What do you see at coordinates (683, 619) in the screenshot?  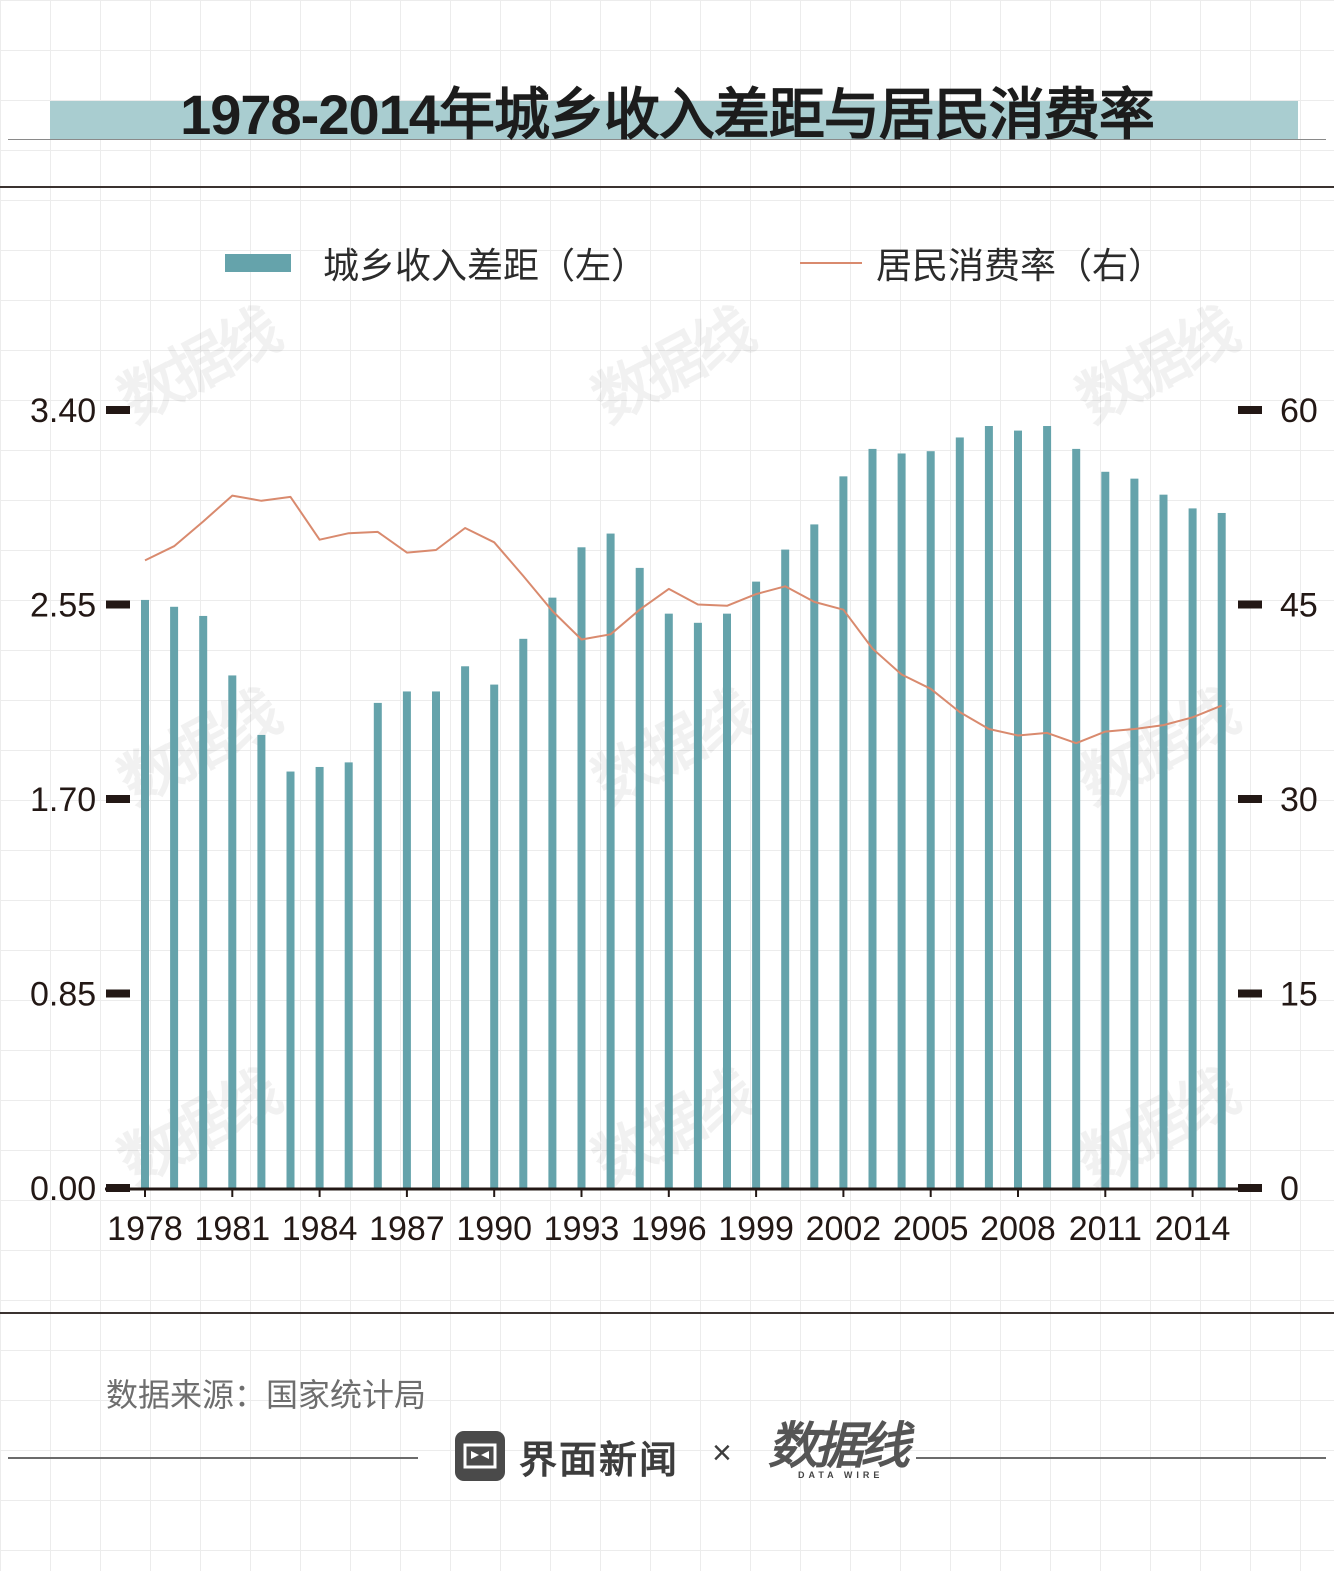 I see `series-line-consumption-rate` at bounding box center [683, 619].